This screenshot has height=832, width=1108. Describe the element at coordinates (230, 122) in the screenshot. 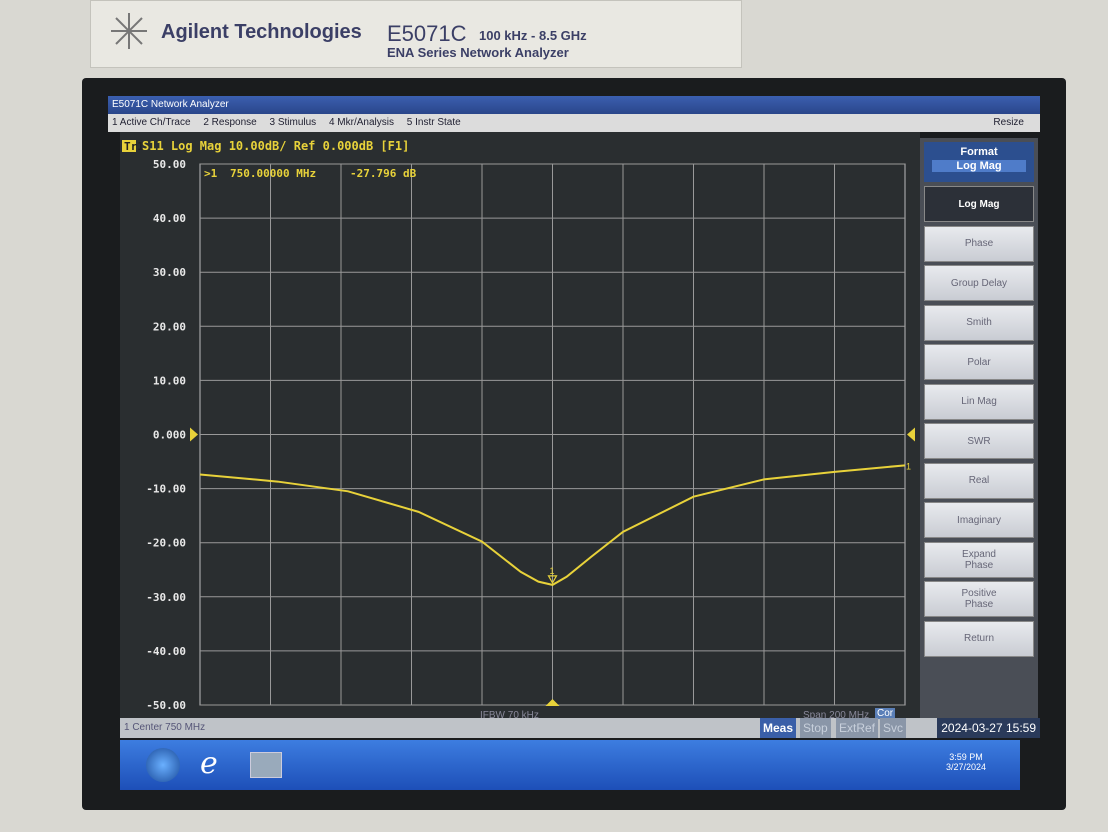

I see `menu-item: 2 Response` at that location.